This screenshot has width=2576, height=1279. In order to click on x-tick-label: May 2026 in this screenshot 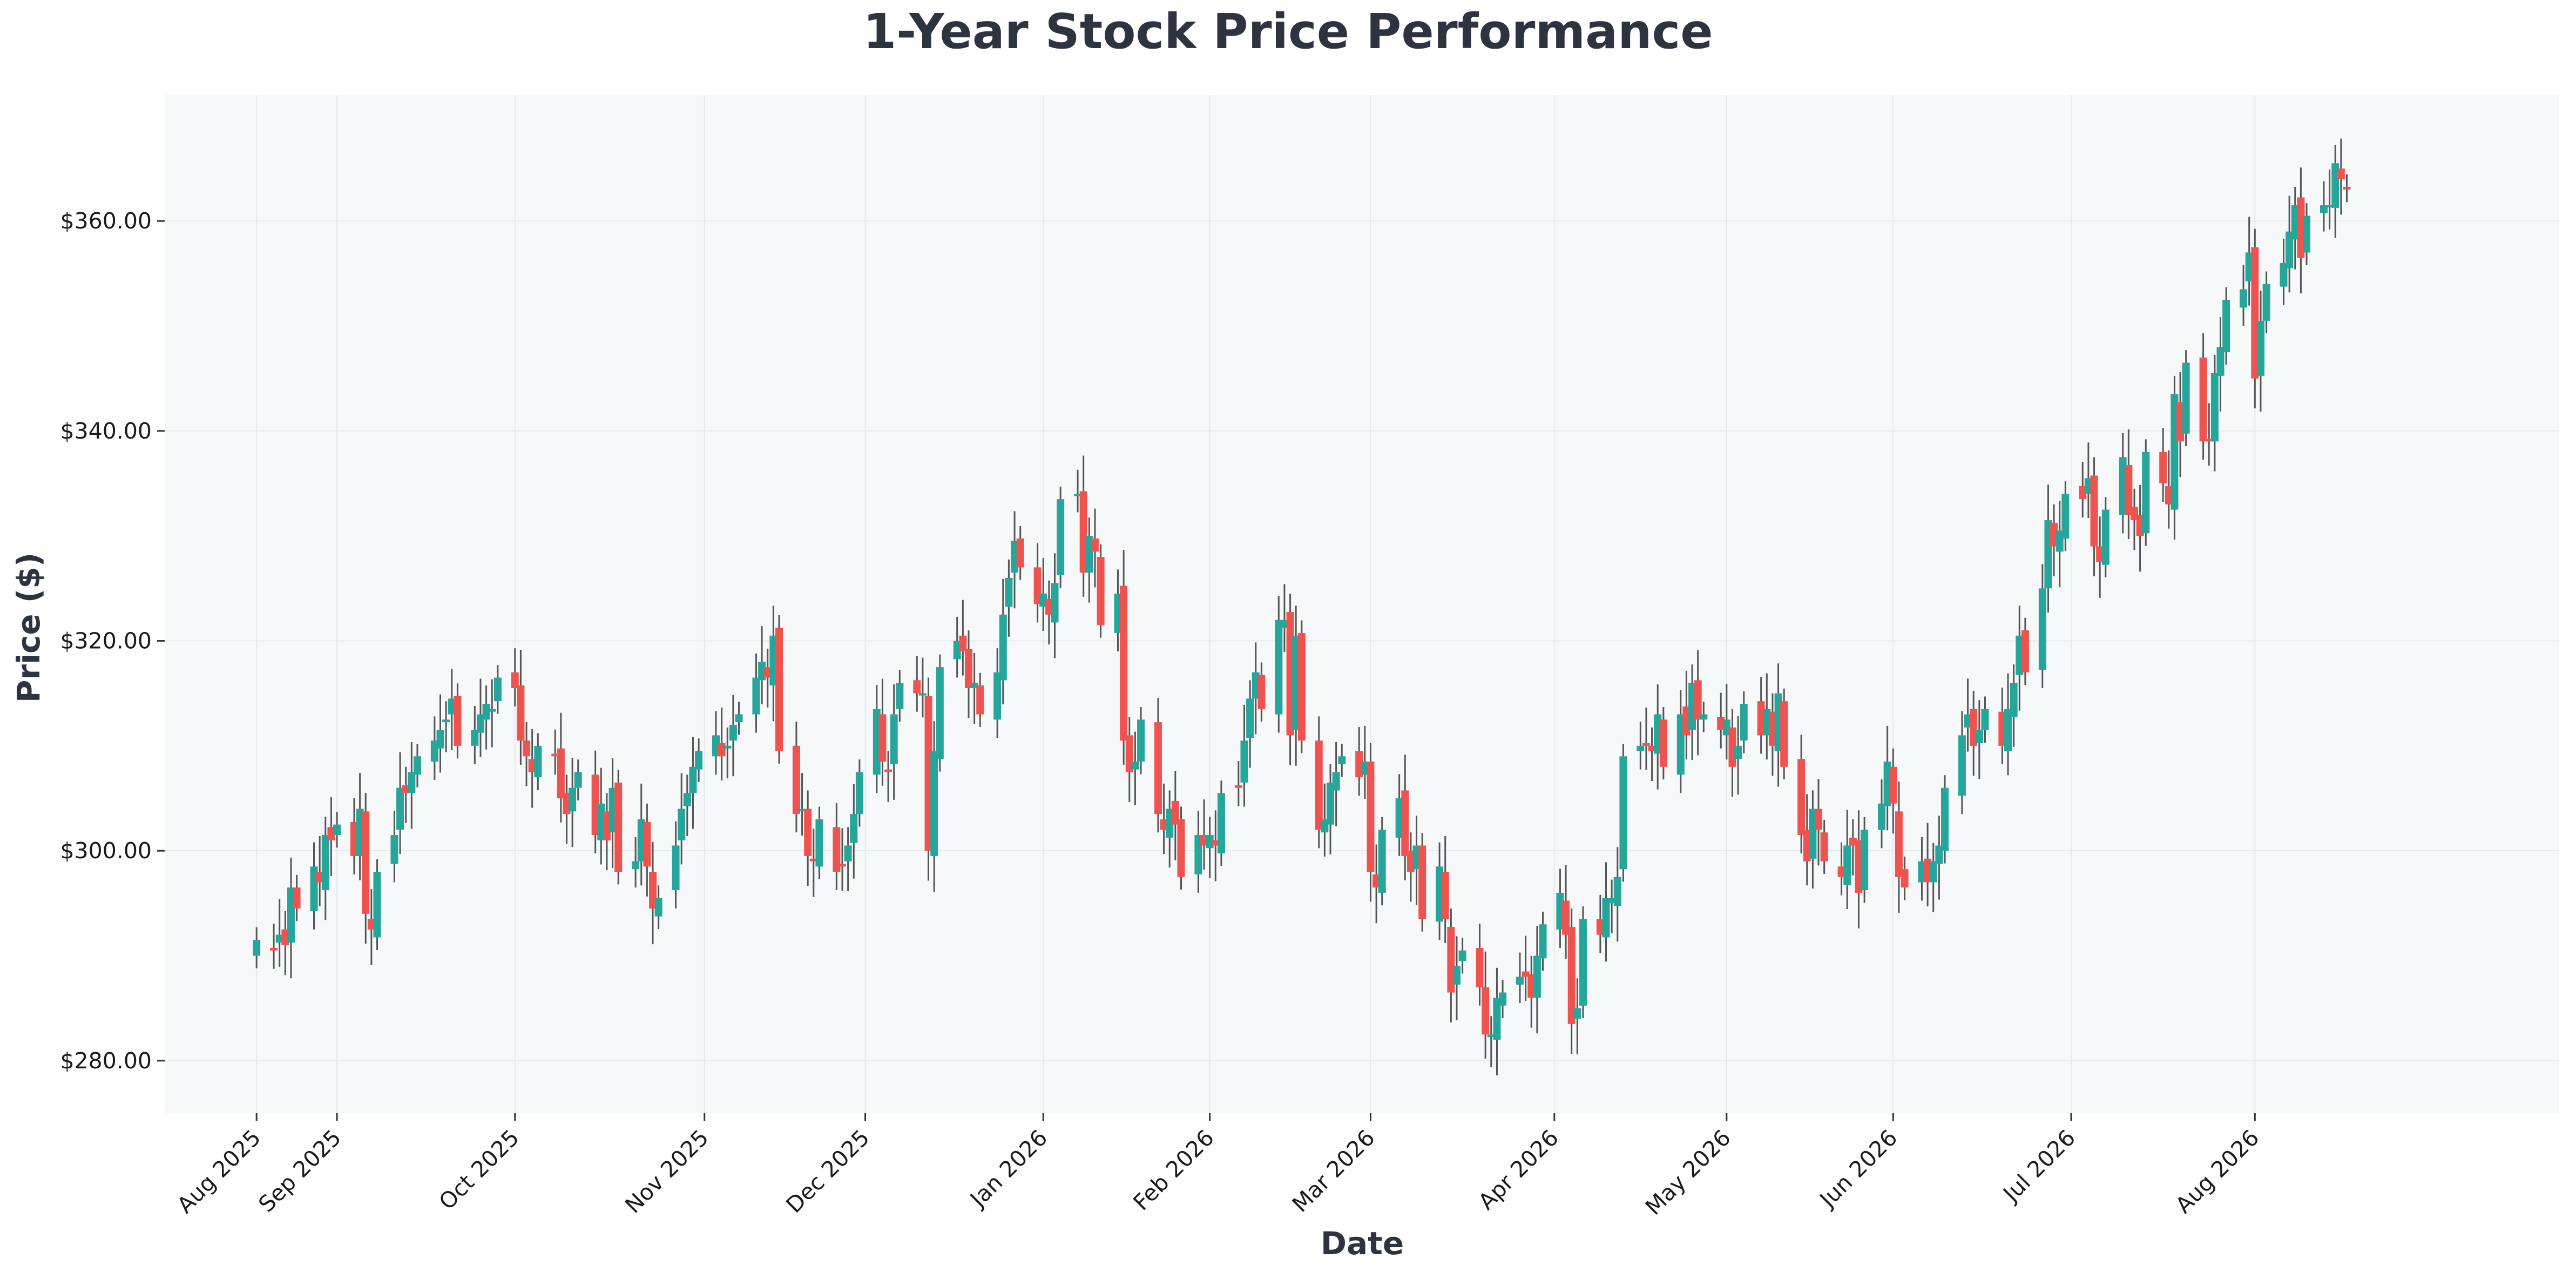, I will do `click(1688, 1172)`.